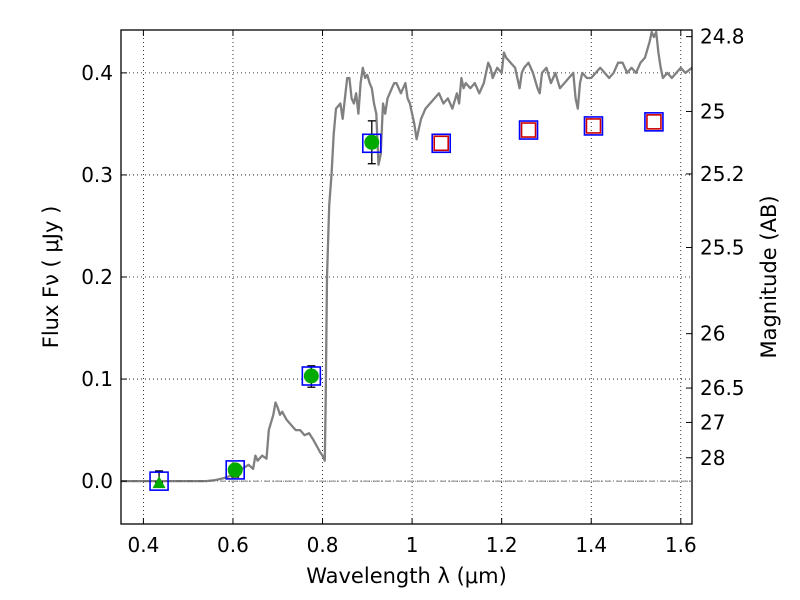 This screenshot has width=800, height=600. I want to click on x-tick-label: 1.6, so click(681, 545).